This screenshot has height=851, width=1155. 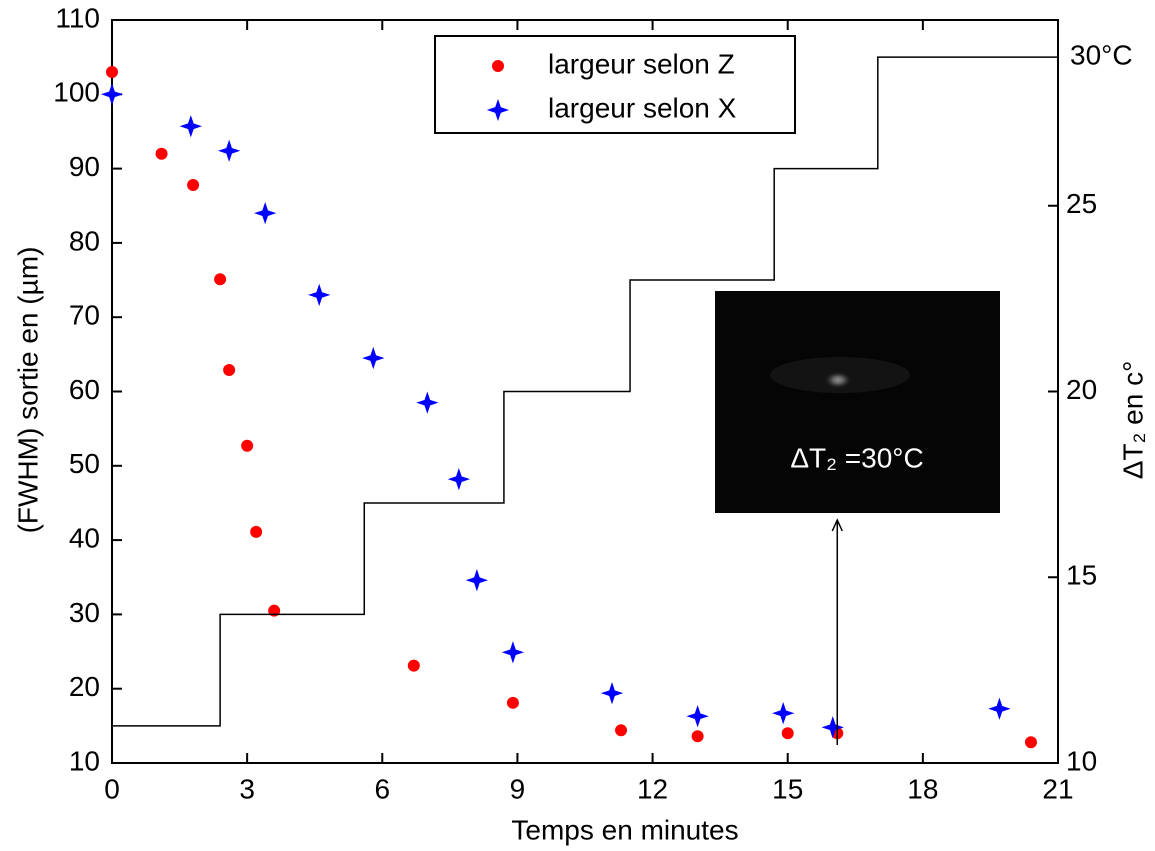 What do you see at coordinates (84, 463) in the screenshot?
I see `y-tick-label: 50` at bounding box center [84, 463].